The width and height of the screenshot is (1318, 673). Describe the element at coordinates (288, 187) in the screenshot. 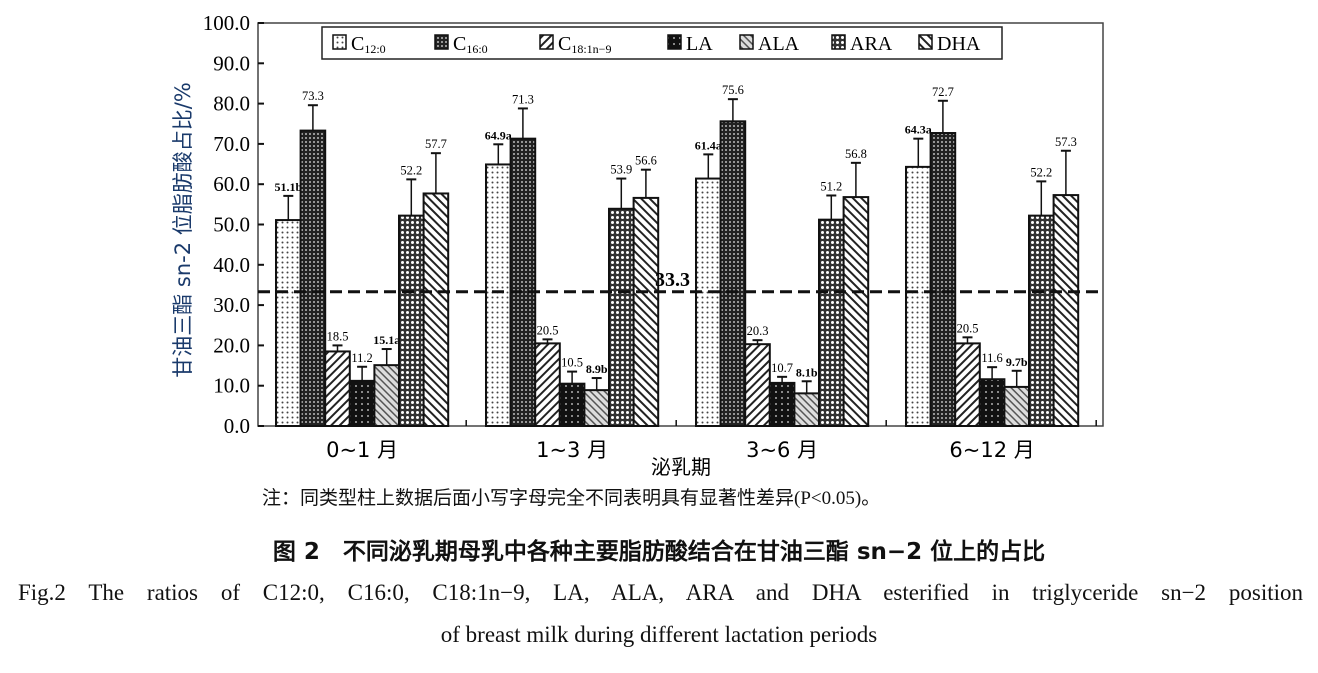

I see `data-label: 51.1b` at that location.